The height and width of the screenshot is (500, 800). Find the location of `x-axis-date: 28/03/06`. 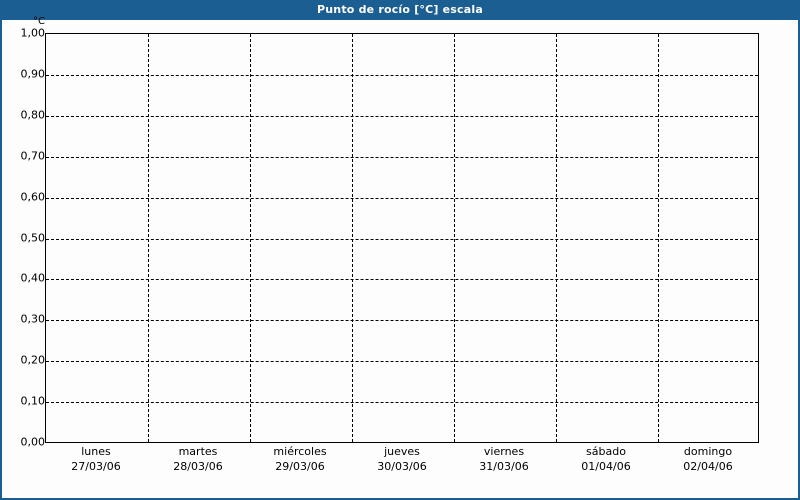

x-axis-date: 28/03/06 is located at coordinates (198, 466).